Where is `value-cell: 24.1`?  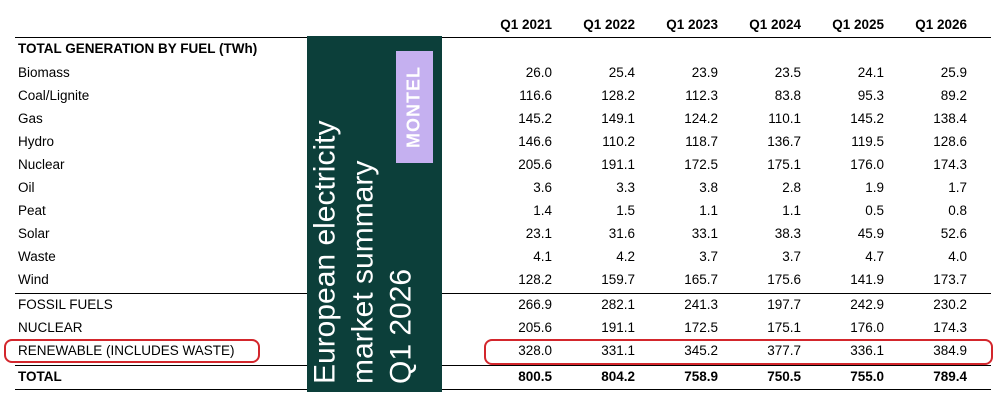
value-cell: 24.1 is located at coordinates (870, 72).